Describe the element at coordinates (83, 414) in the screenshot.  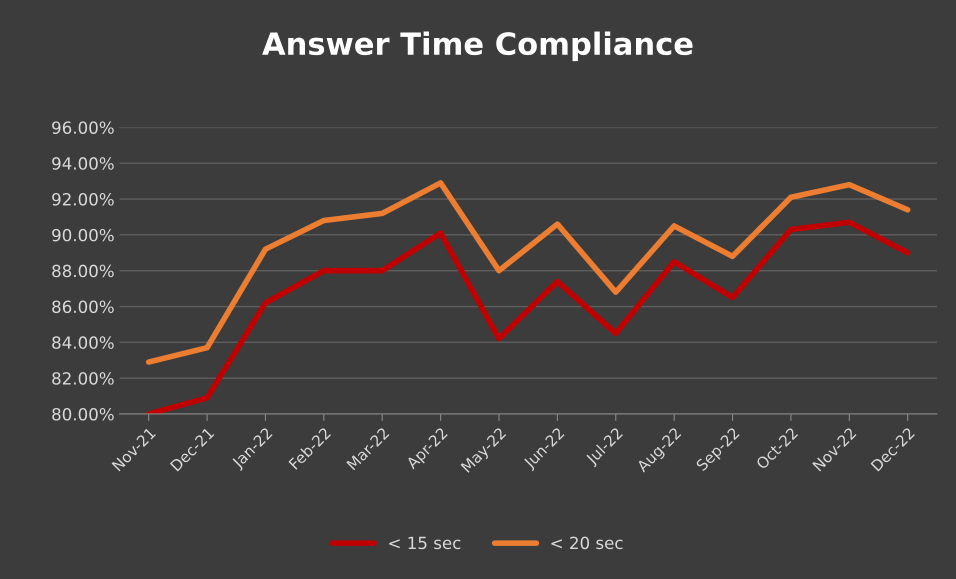
I see `y-tick-label: 80.00%` at that location.